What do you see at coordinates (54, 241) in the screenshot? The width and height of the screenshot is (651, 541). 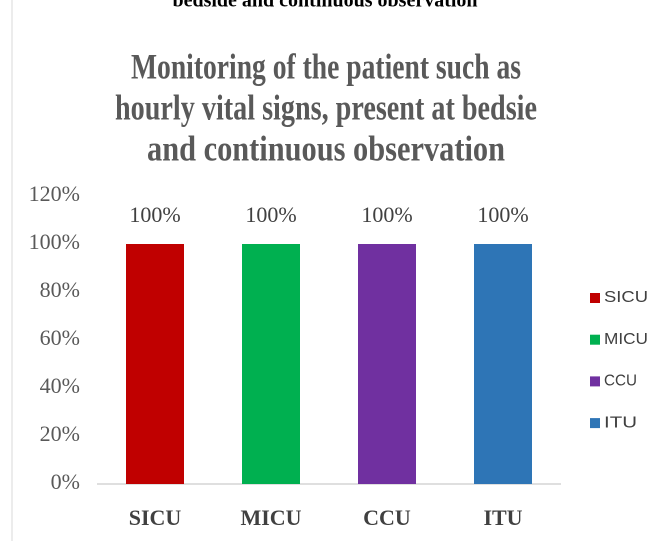 I see `y-tick-label: 100%` at bounding box center [54, 241].